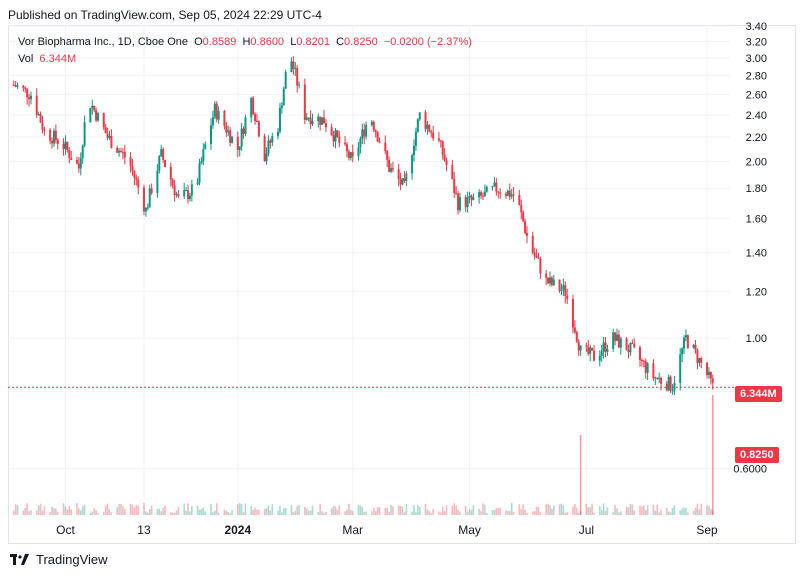  I want to click on volume-value: 6.344M, so click(58, 59).